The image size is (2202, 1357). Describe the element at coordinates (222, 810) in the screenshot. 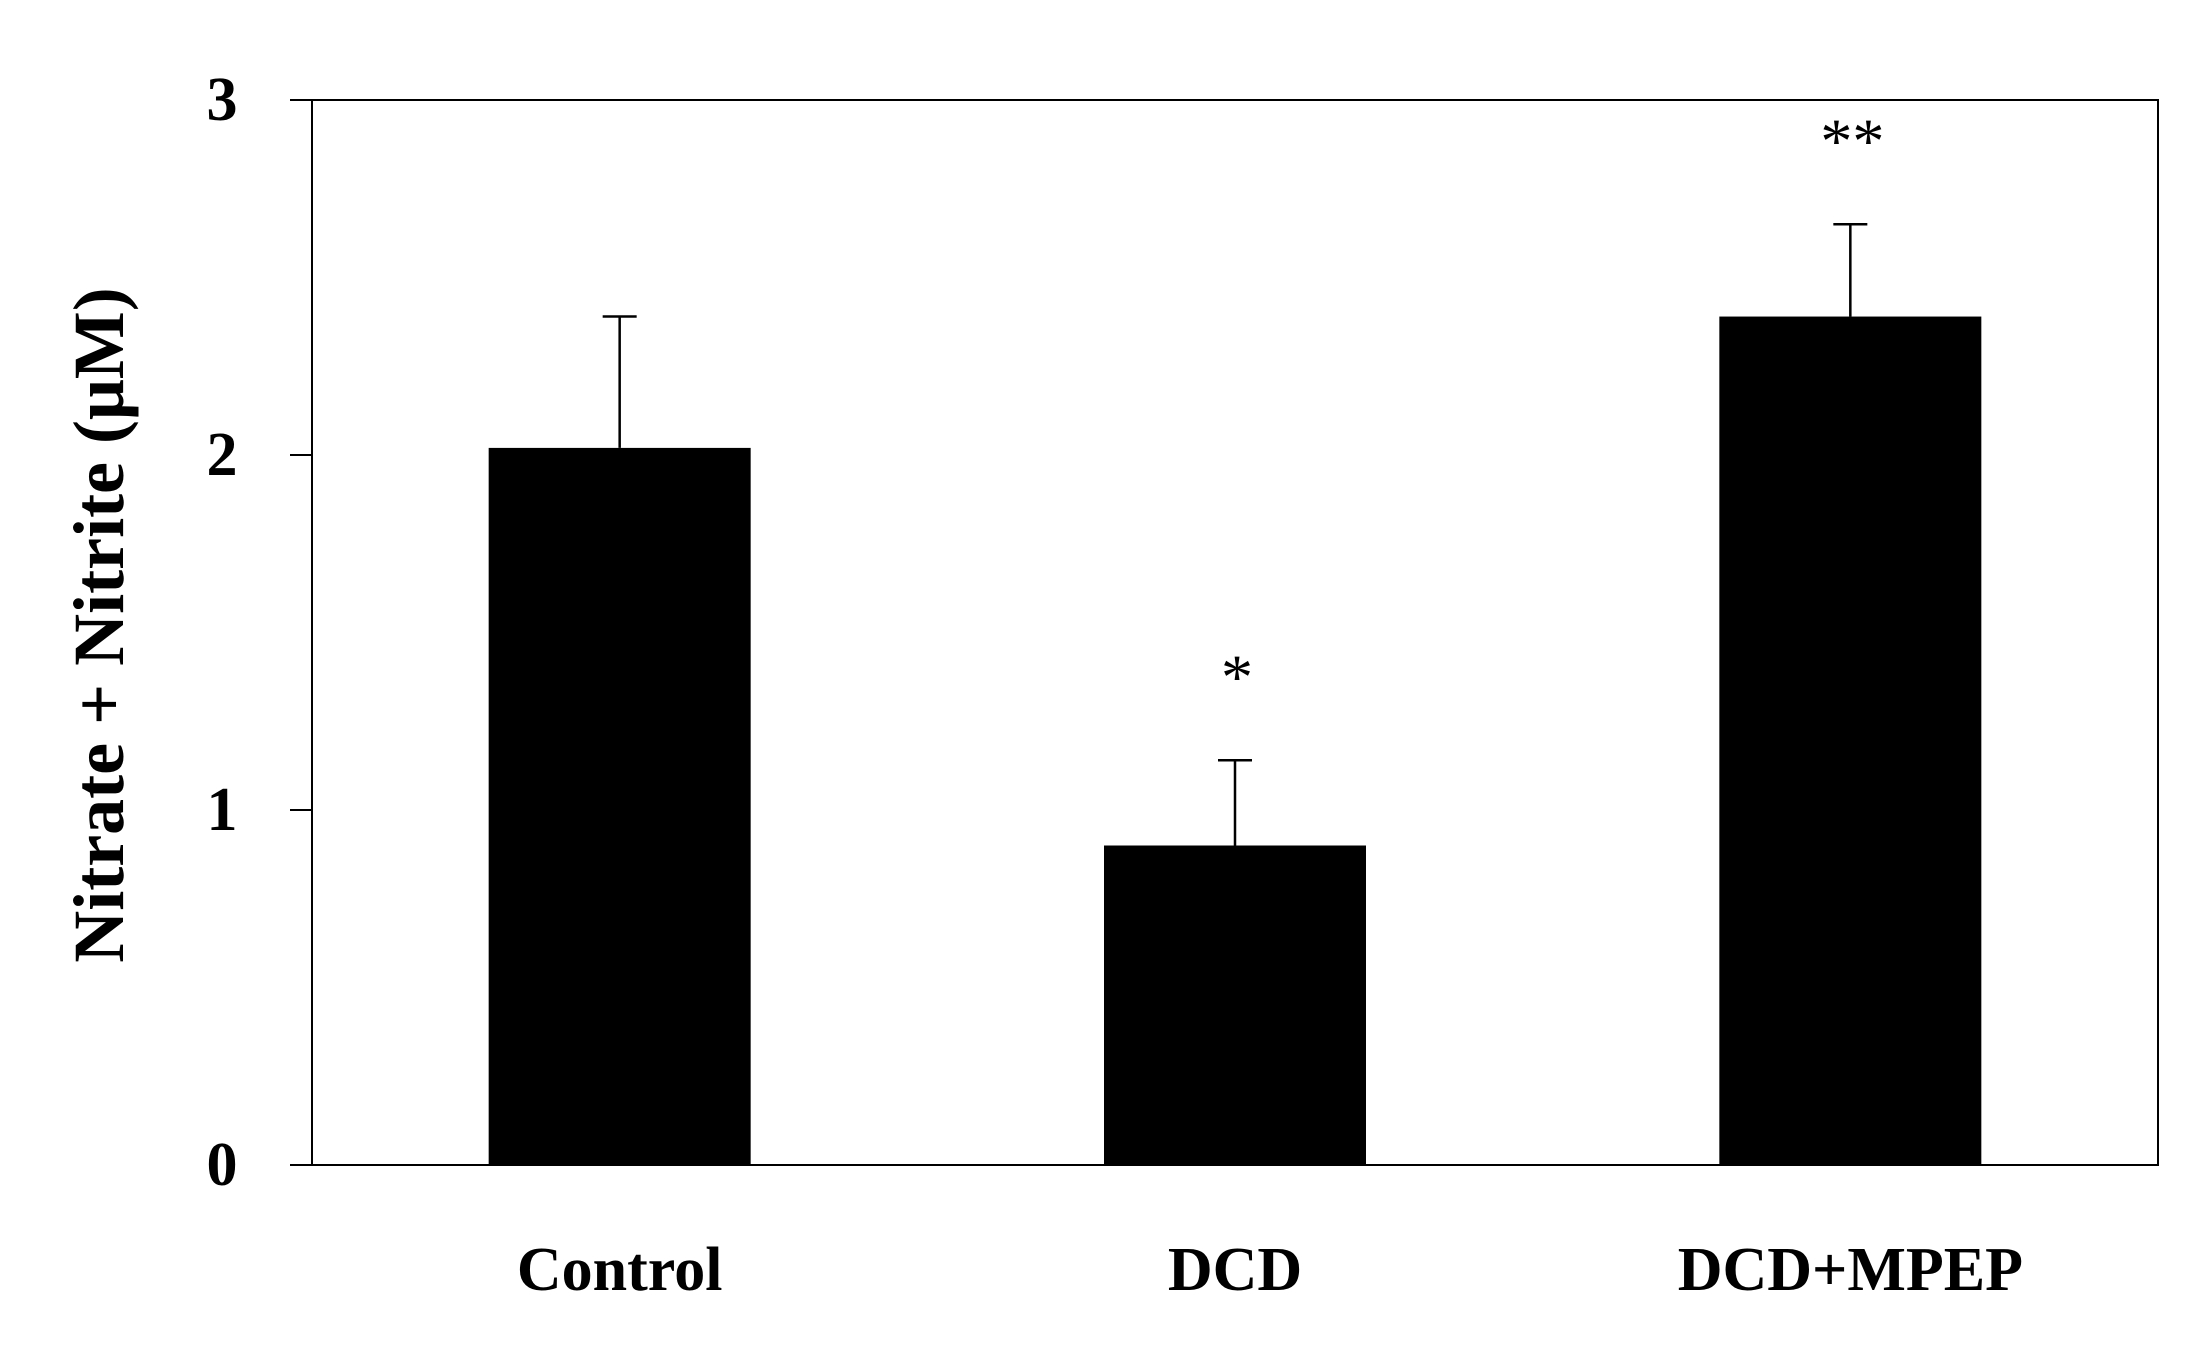

I see `y-tick-label: 1` at that location.